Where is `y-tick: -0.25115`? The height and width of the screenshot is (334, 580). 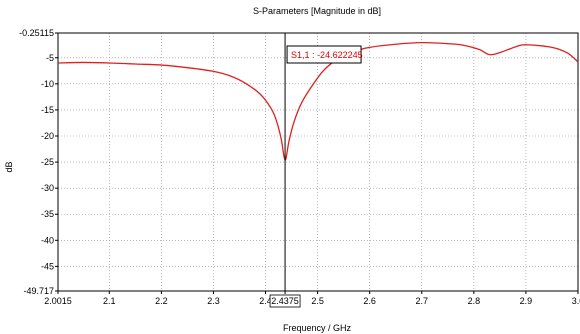 y-tick: -0.25115 is located at coordinates (38, 33).